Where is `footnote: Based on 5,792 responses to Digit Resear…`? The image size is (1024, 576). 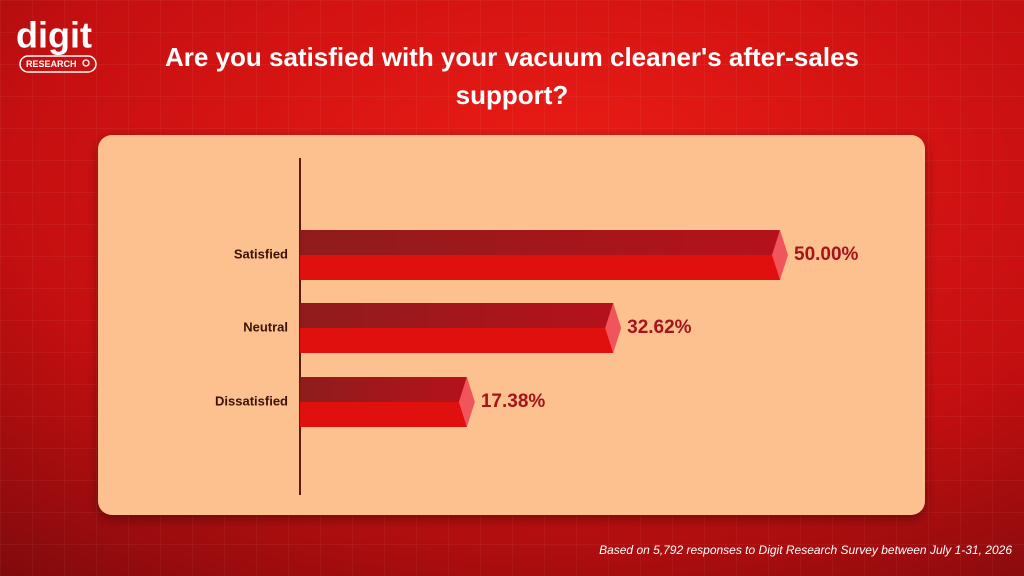
footnote: Based on 5,792 responses to Digit Resear… is located at coordinates (805, 550).